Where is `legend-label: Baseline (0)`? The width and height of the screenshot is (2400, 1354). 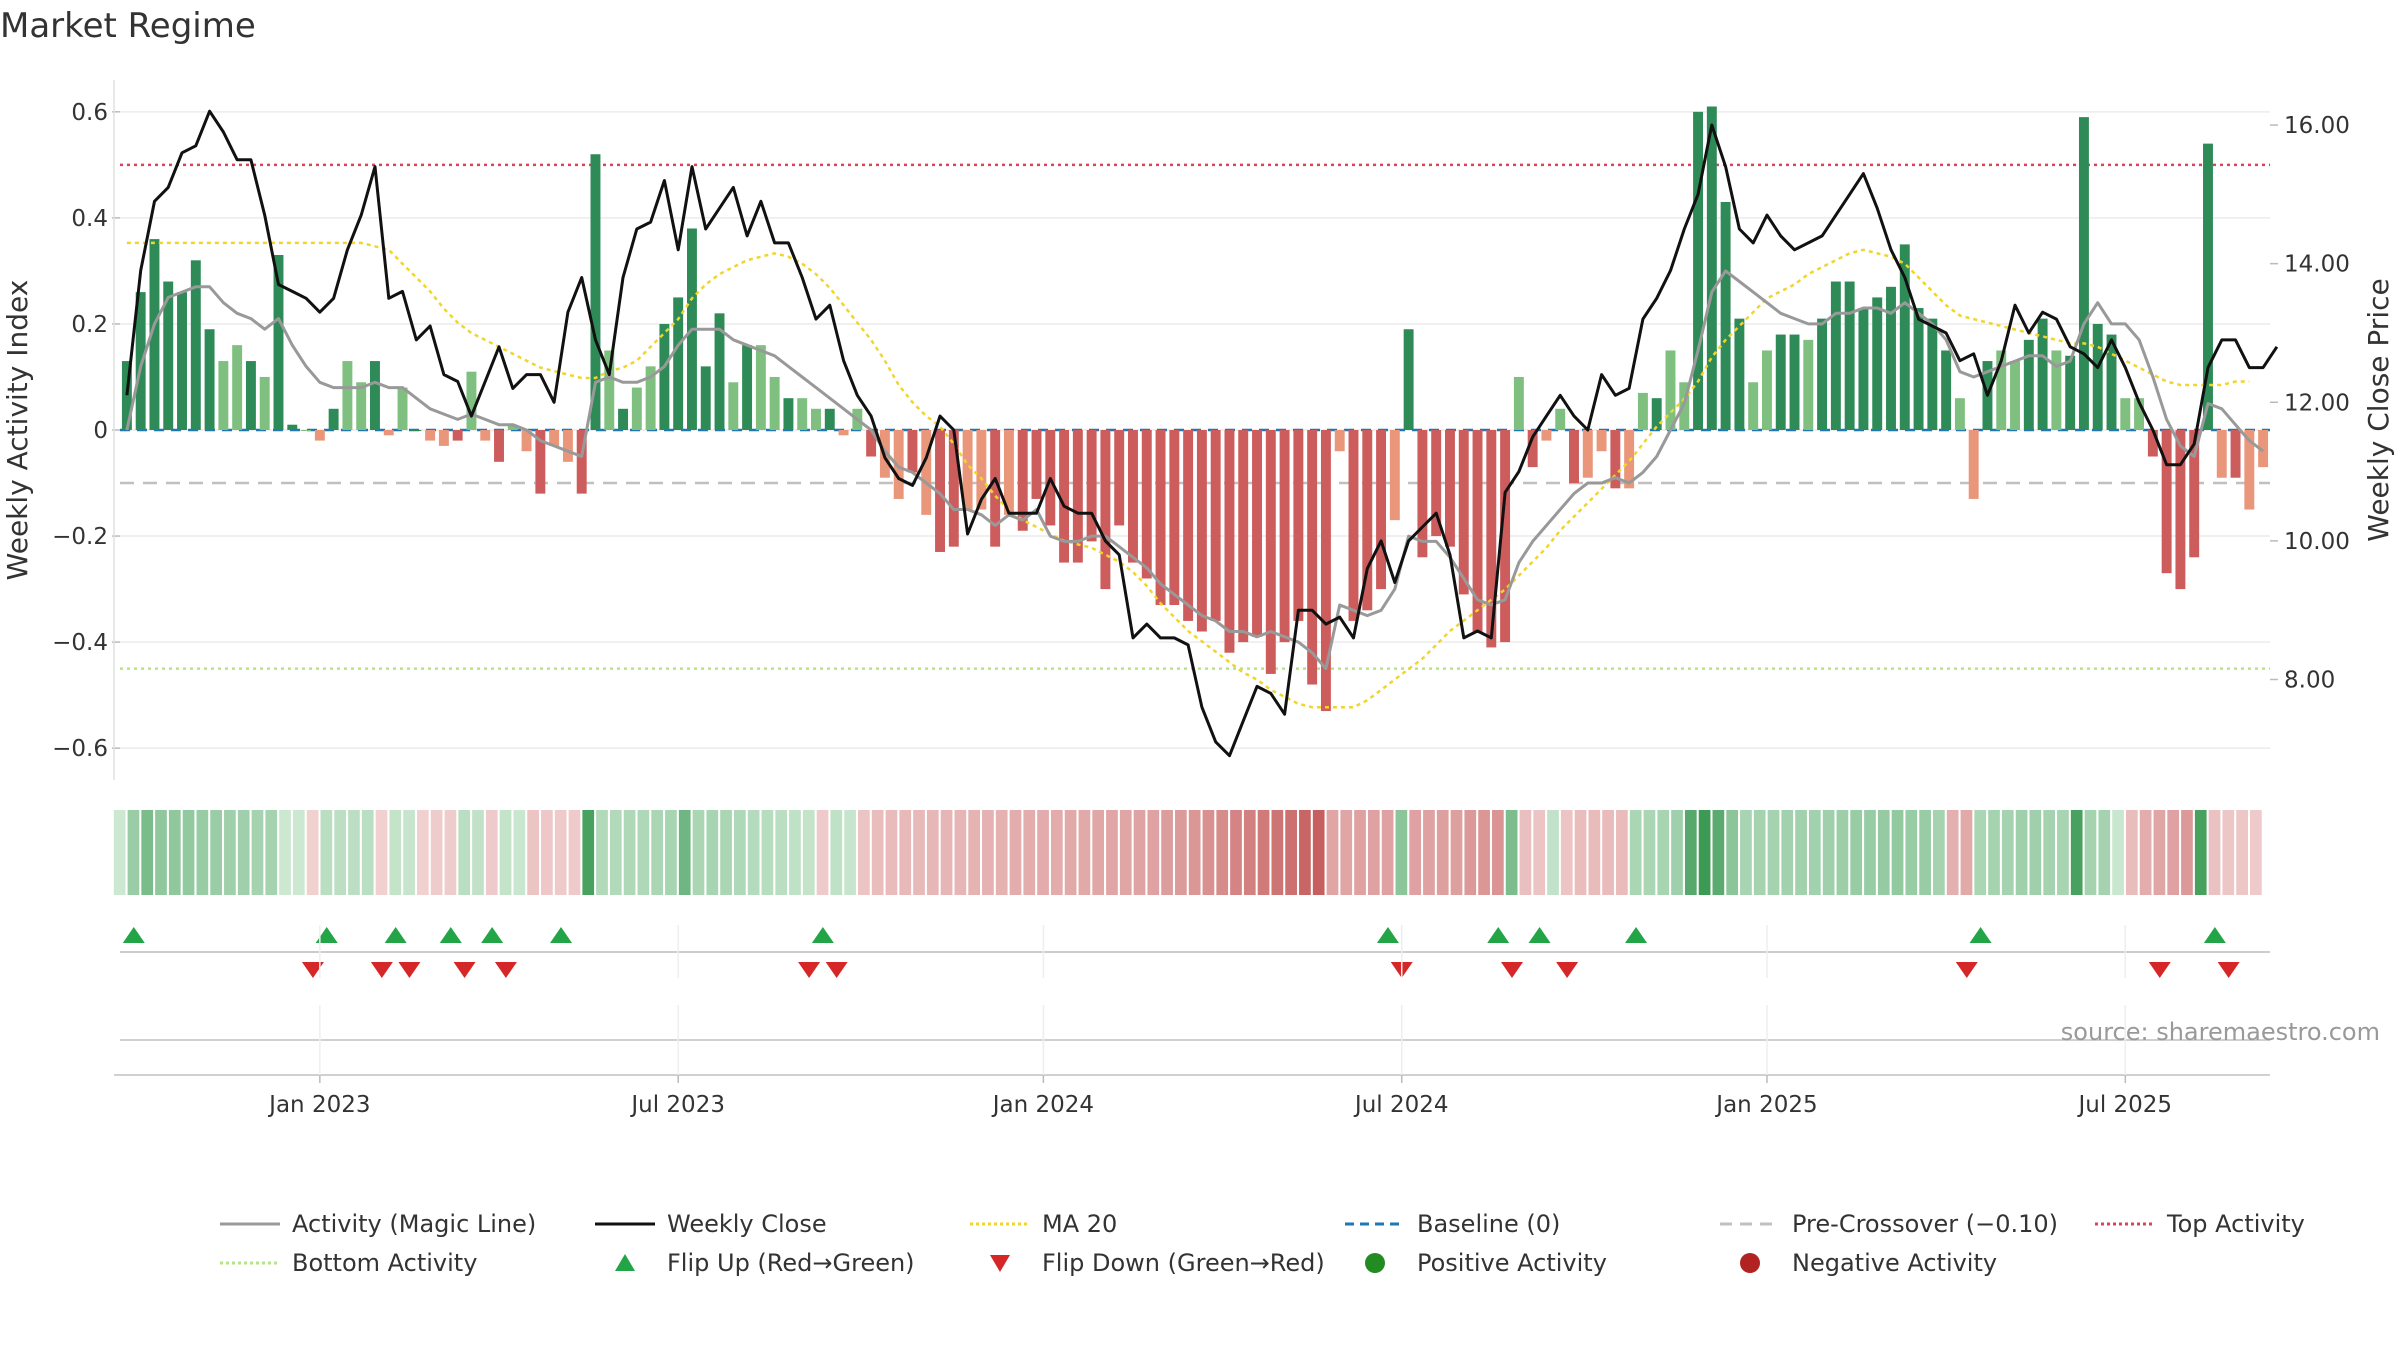
legend-label: Baseline (0) is located at coordinates (1488, 1224).